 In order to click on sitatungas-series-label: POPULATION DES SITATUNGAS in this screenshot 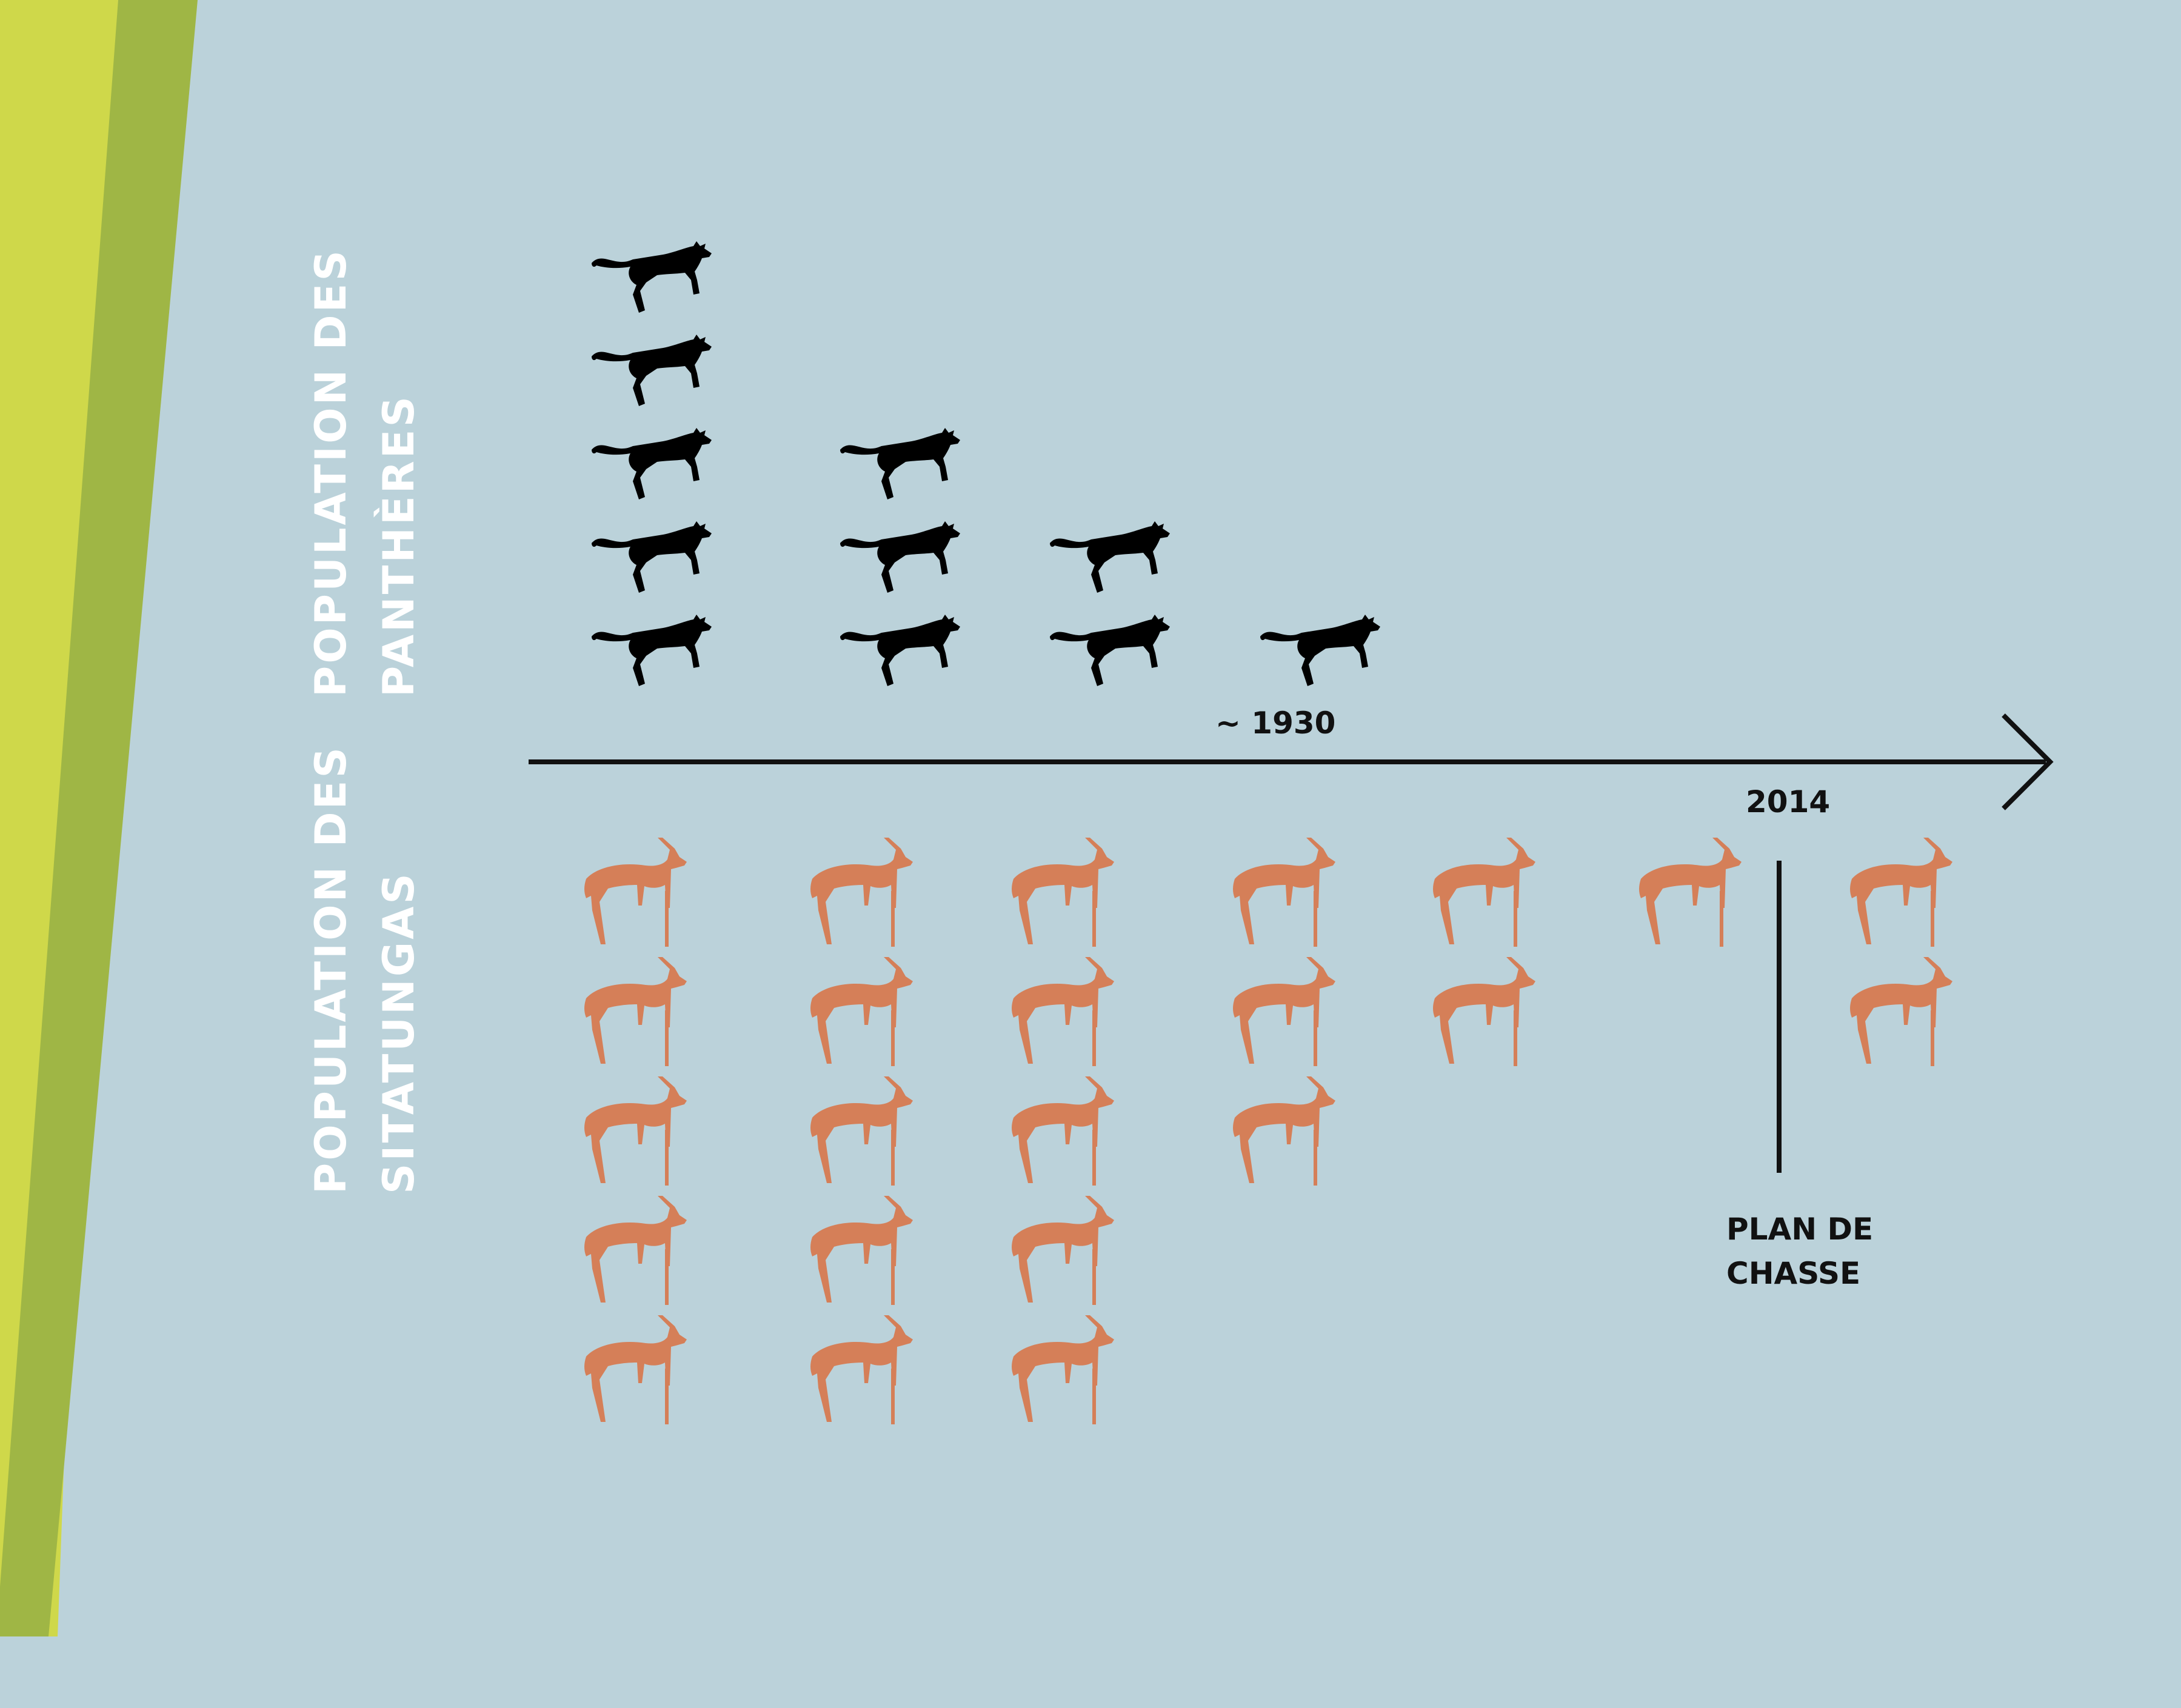, I will do `click(365, 969)`.